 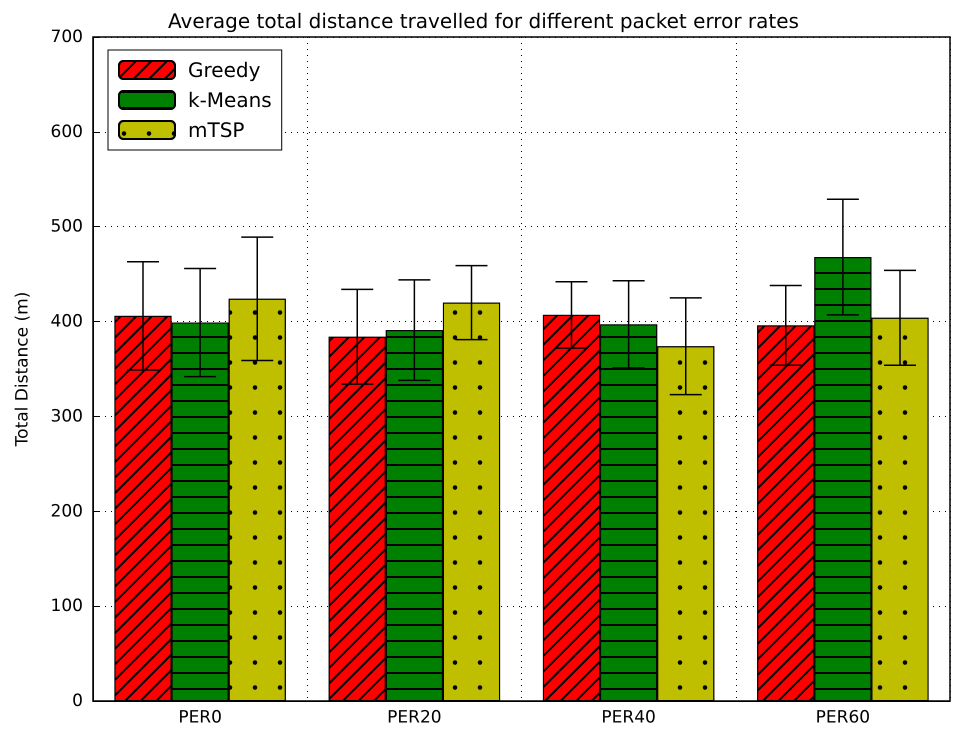 I want to click on legend-label: k-Means, so click(x=230, y=100).